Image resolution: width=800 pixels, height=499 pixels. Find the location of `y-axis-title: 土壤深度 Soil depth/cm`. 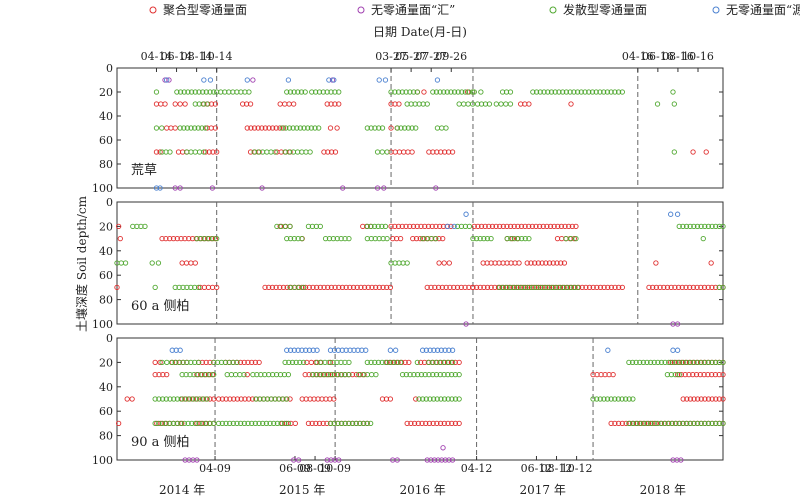

y-axis-title: 土壤深度 Soil depth/cm is located at coordinates (81, 263).